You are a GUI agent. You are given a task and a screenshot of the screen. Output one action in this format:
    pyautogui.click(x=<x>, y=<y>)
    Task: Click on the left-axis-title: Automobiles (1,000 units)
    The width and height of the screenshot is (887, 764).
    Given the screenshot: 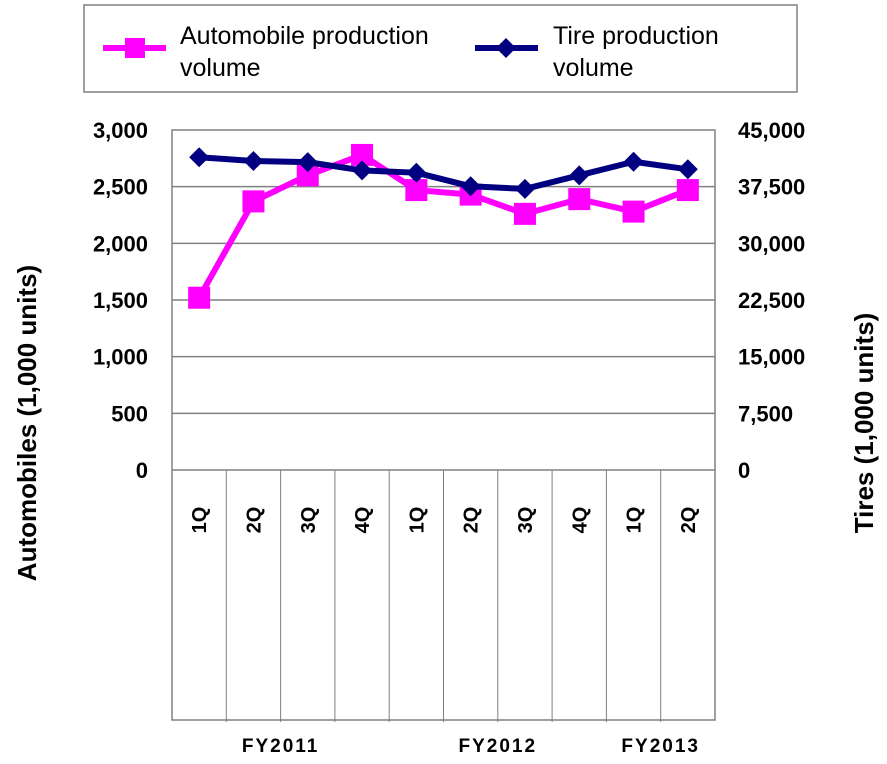 What is the action you would take?
    pyautogui.click(x=27, y=423)
    